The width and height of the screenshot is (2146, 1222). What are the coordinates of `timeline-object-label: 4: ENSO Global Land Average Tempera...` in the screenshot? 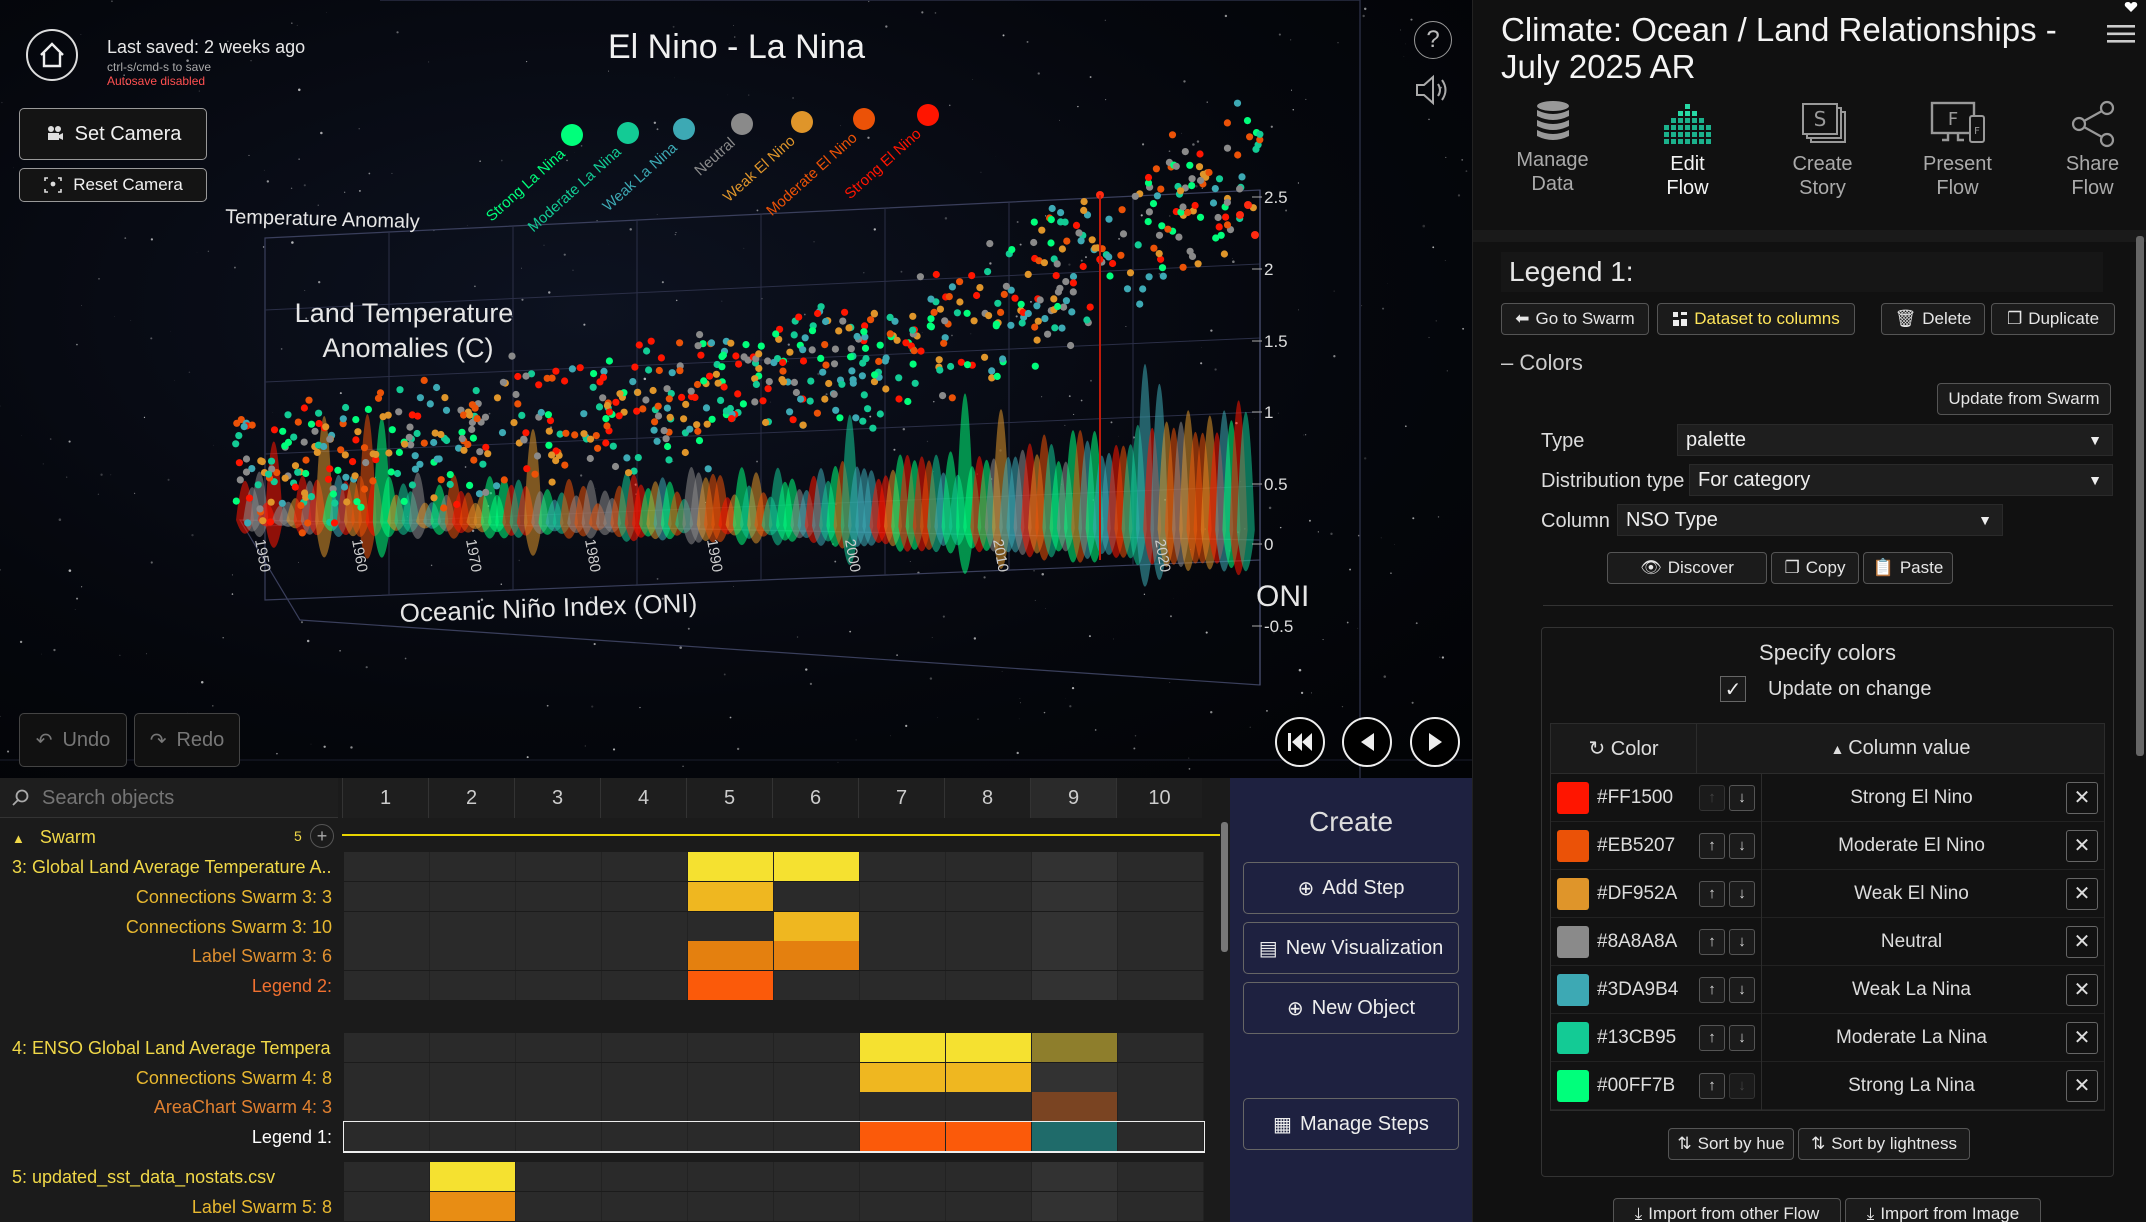 It's located at (172, 1048).